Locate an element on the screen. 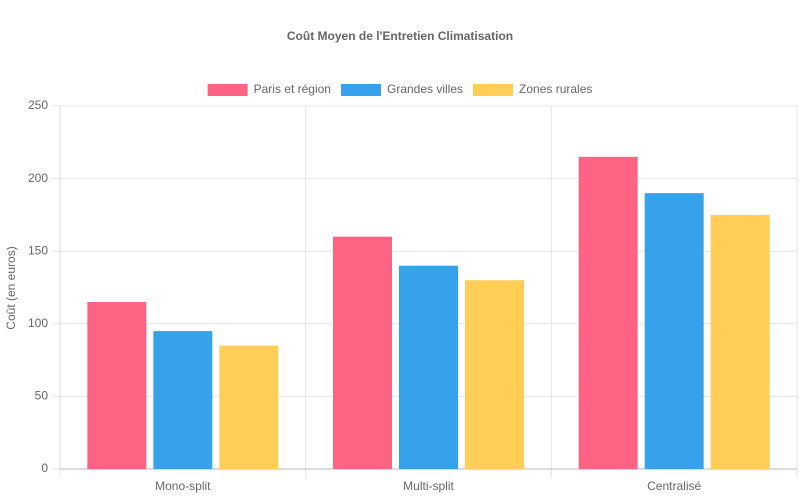 Image resolution: width=800 pixels, height=500 pixels. legend-label: Grandes villes is located at coordinates (425, 89).